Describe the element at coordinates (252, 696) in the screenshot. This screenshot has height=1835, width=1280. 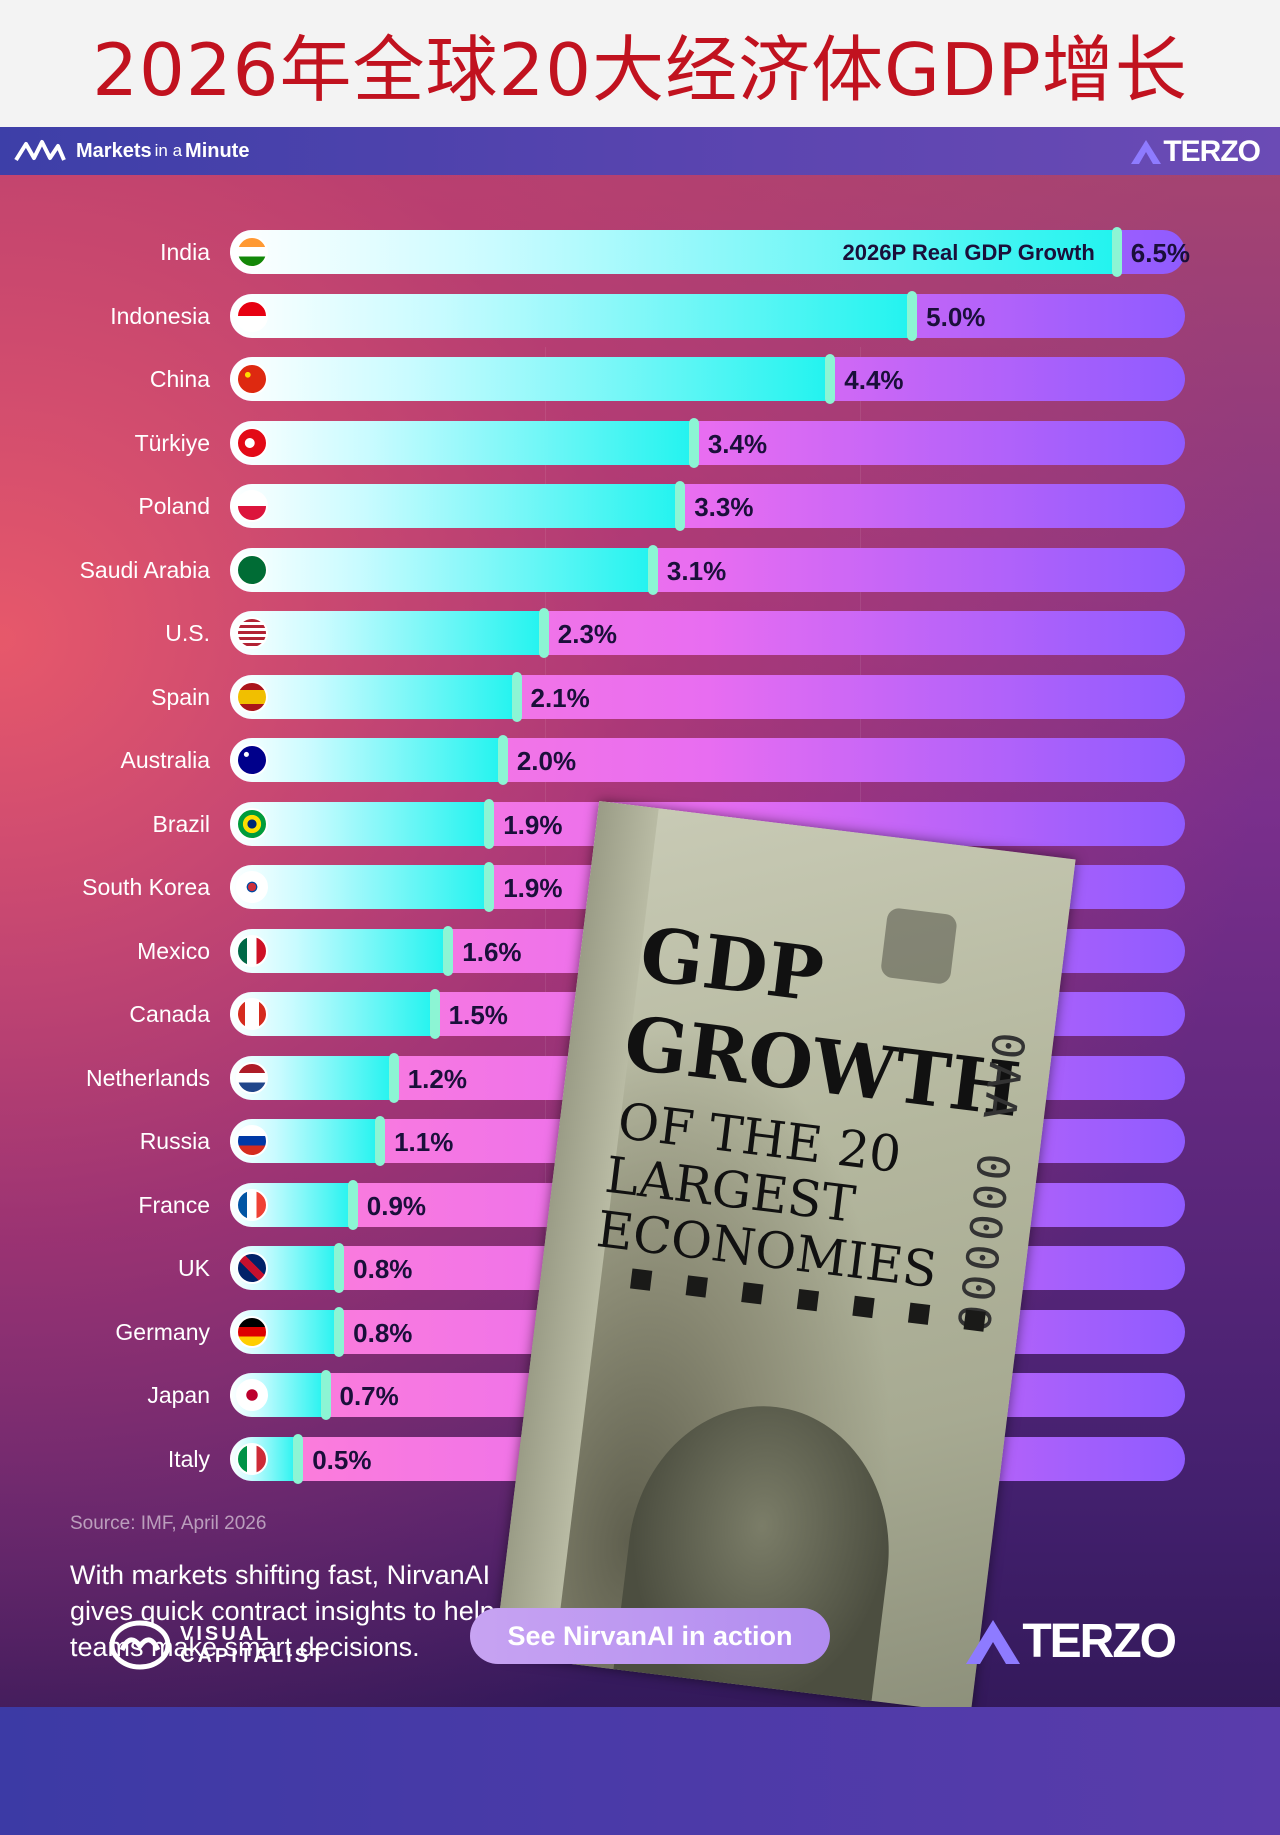
I see `spain-flag-icon` at that location.